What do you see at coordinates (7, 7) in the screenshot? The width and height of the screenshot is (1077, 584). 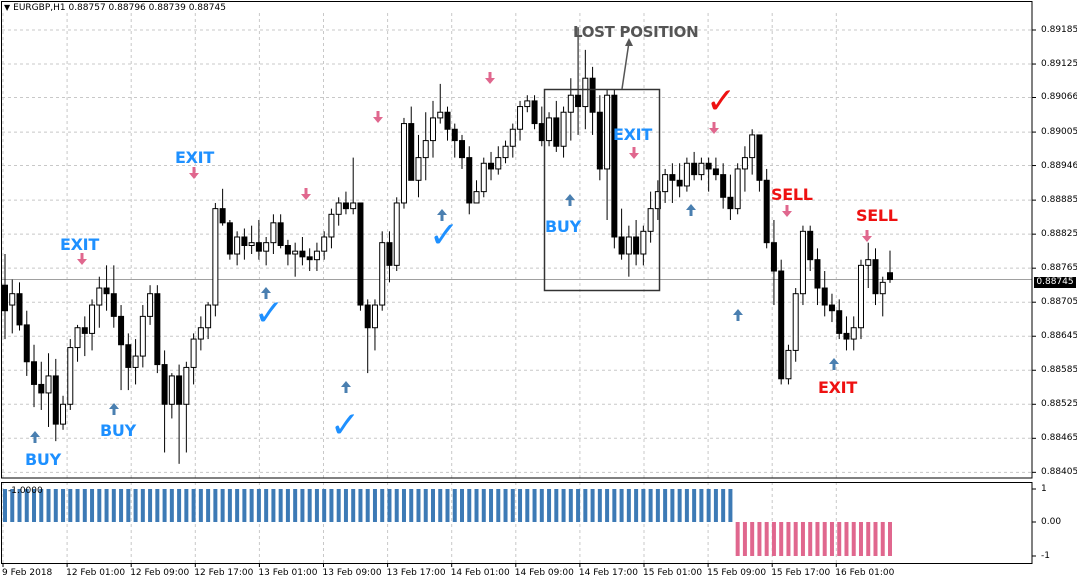 I see `chart-menu-icon: ▼` at bounding box center [7, 7].